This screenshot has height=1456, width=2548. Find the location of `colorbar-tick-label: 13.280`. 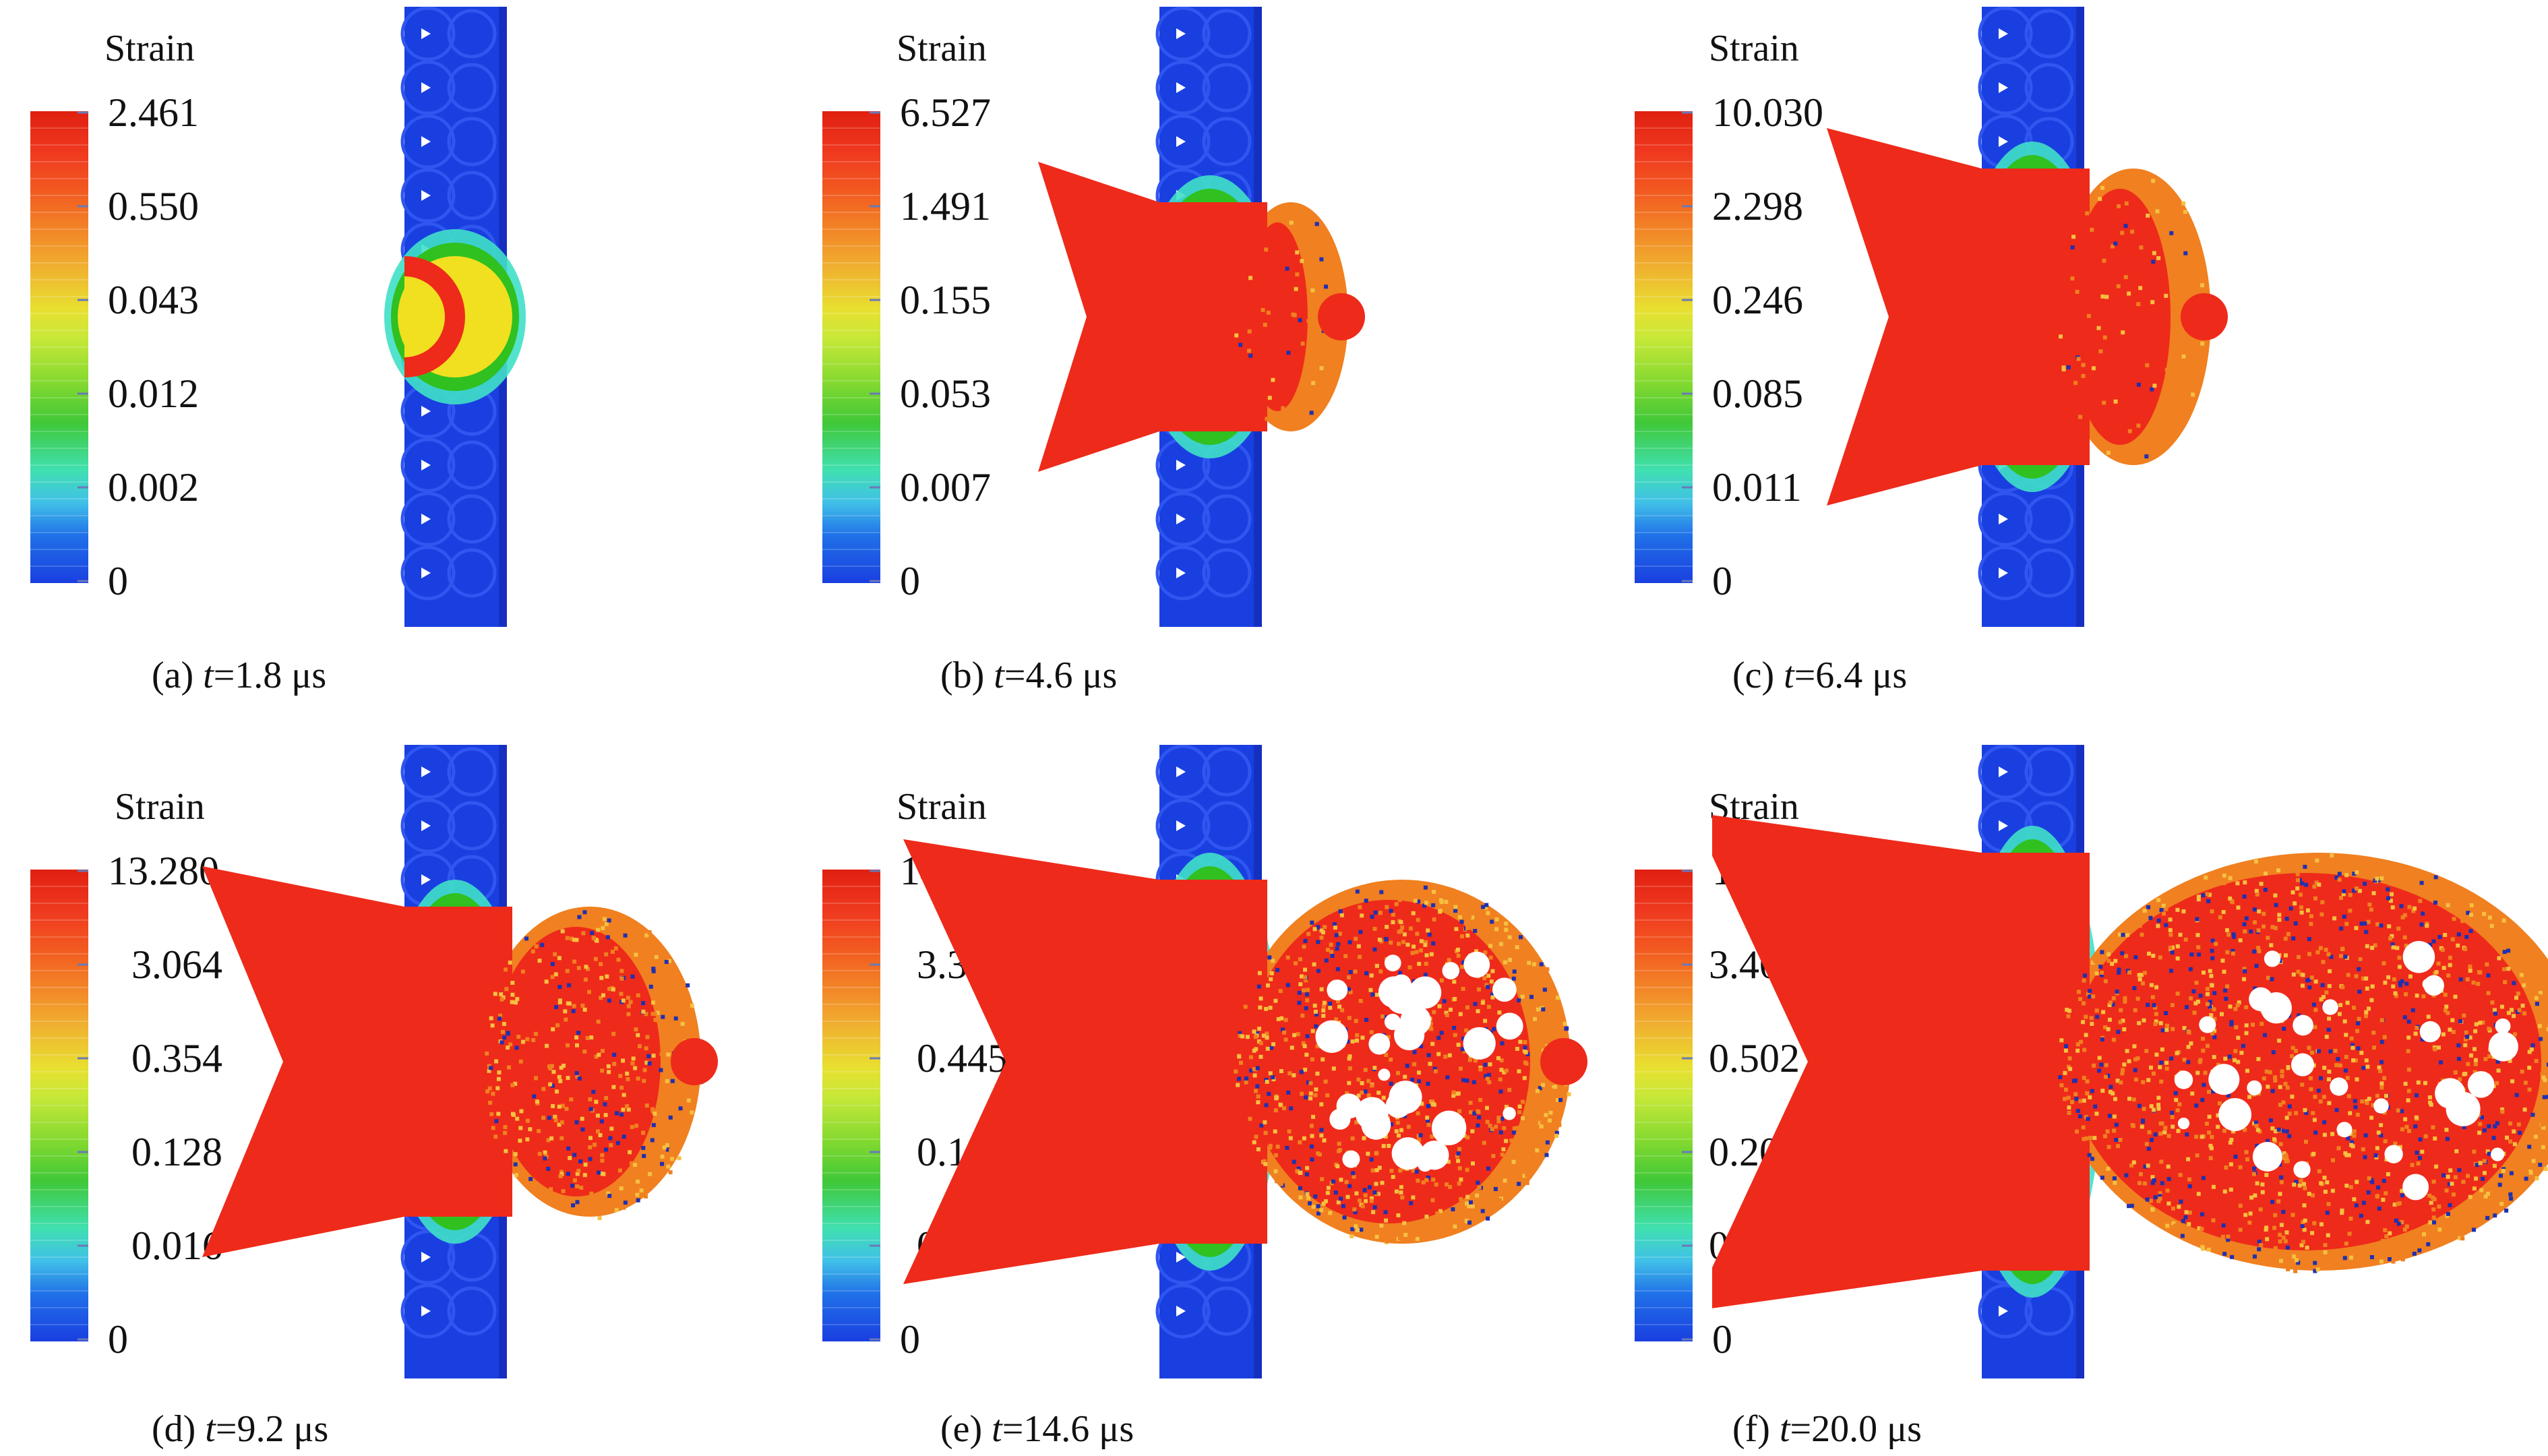

colorbar-tick-label: 13.280 is located at coordinates (163, 871).